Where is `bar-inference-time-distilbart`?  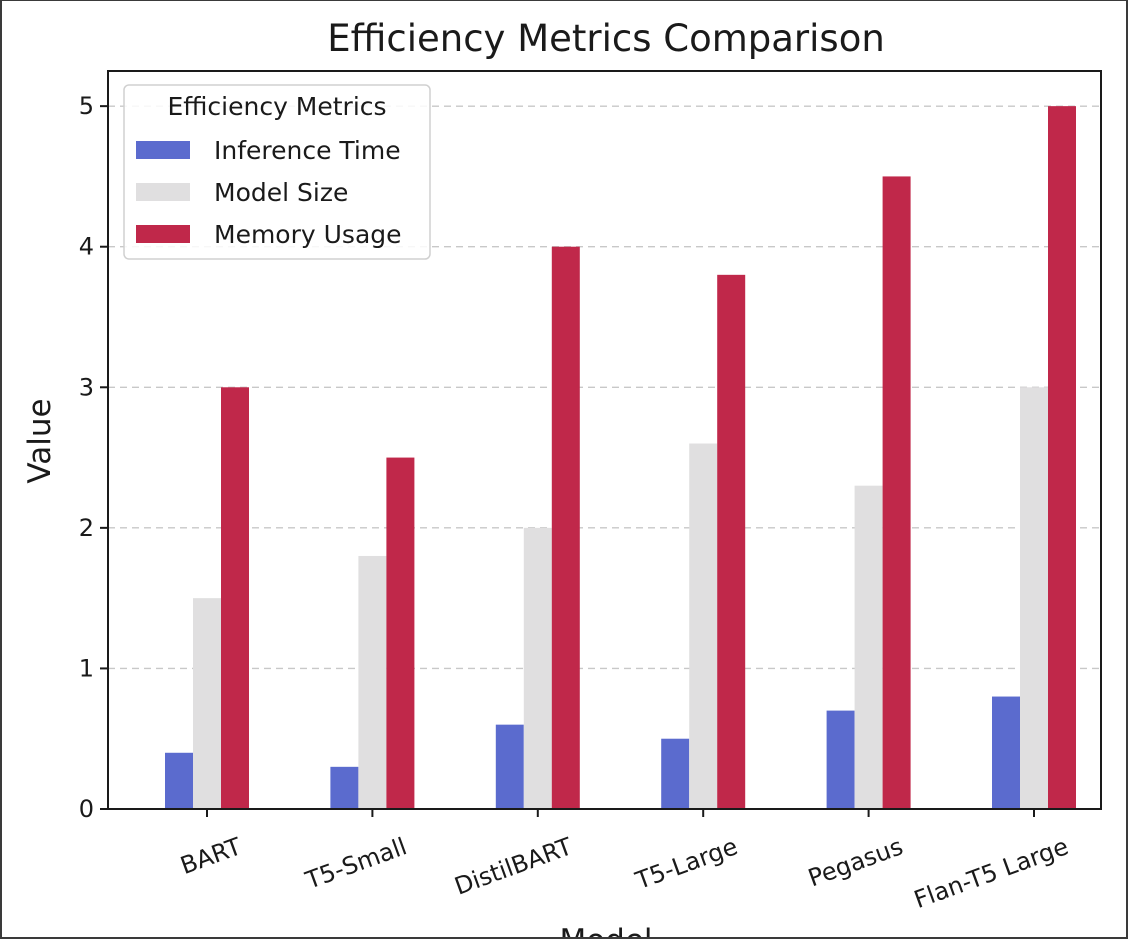
bar-inference-time-distilbart is located at coordinates (509, 766).